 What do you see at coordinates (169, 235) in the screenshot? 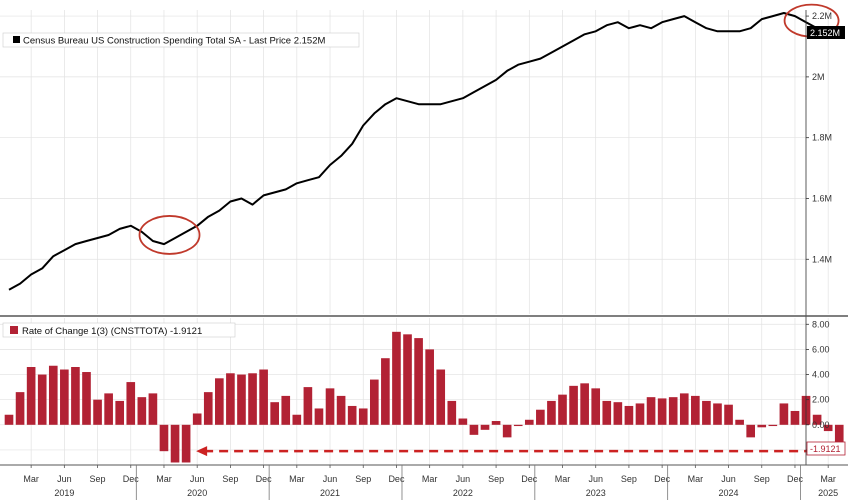
I see `highlight-circle-2020` at bounding box center [169, 235].